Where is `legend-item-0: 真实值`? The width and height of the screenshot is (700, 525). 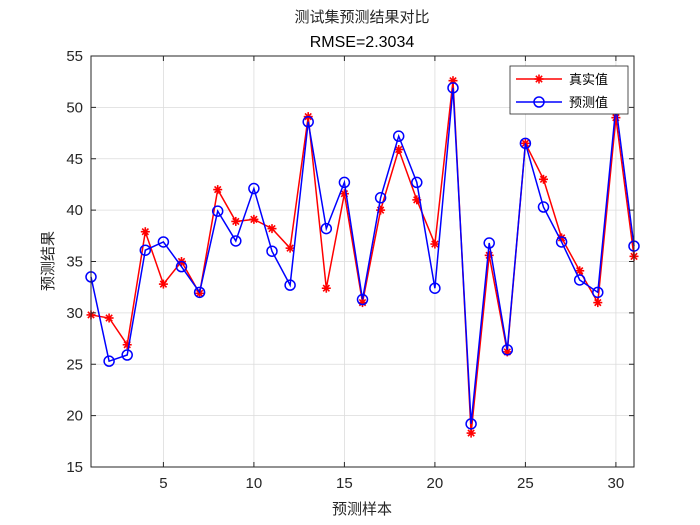
legend-item-0: 真实值 is located at coordinates (562, 80).